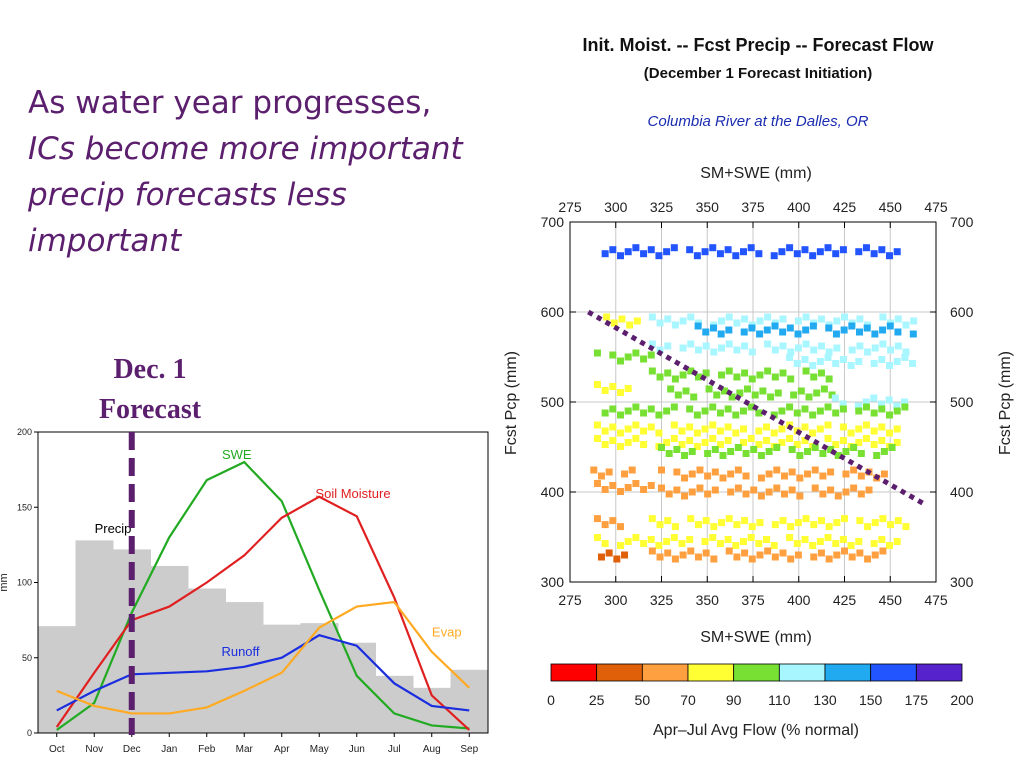  I want to click on x-tick-label: Sep, so click(469, 749).